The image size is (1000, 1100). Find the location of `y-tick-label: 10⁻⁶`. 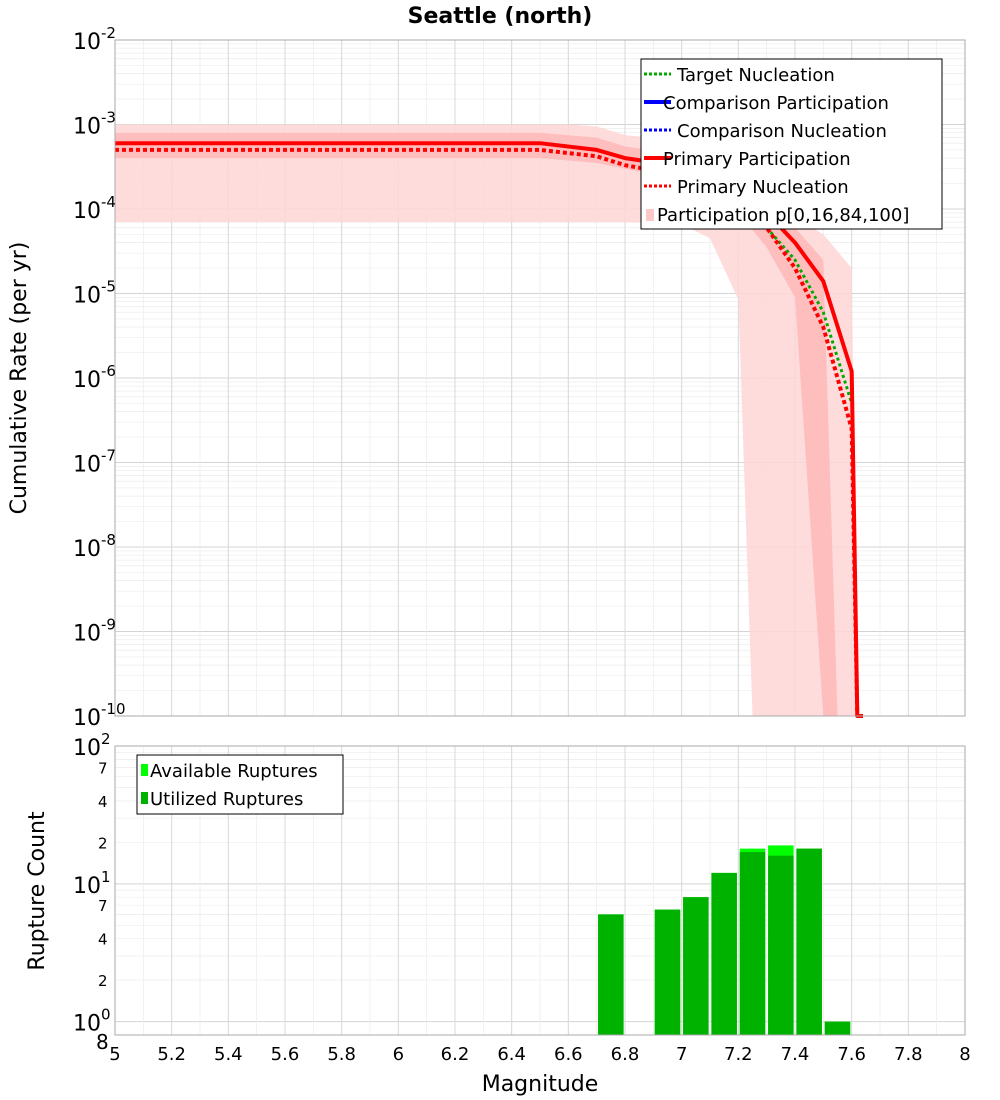

y-tick-label: 10⁻⁶ is located at coordinates (94, 377).